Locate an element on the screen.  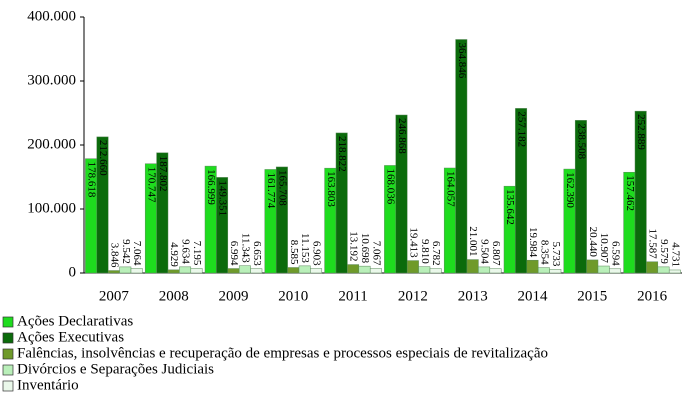
data-label: 212.660 is located at coordinates (103, 158).